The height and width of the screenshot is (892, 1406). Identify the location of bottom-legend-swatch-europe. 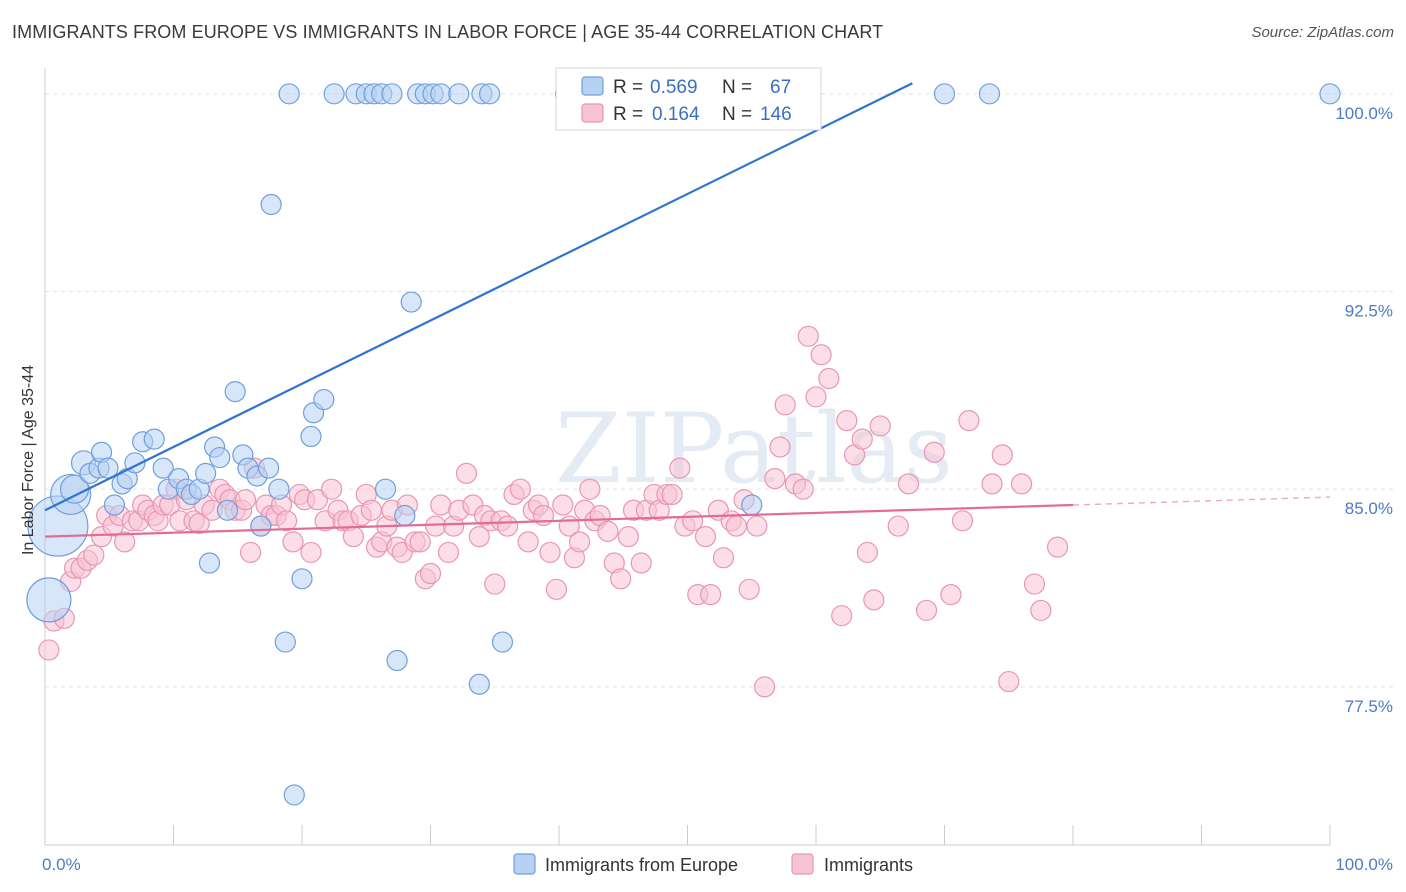
(524, 864).